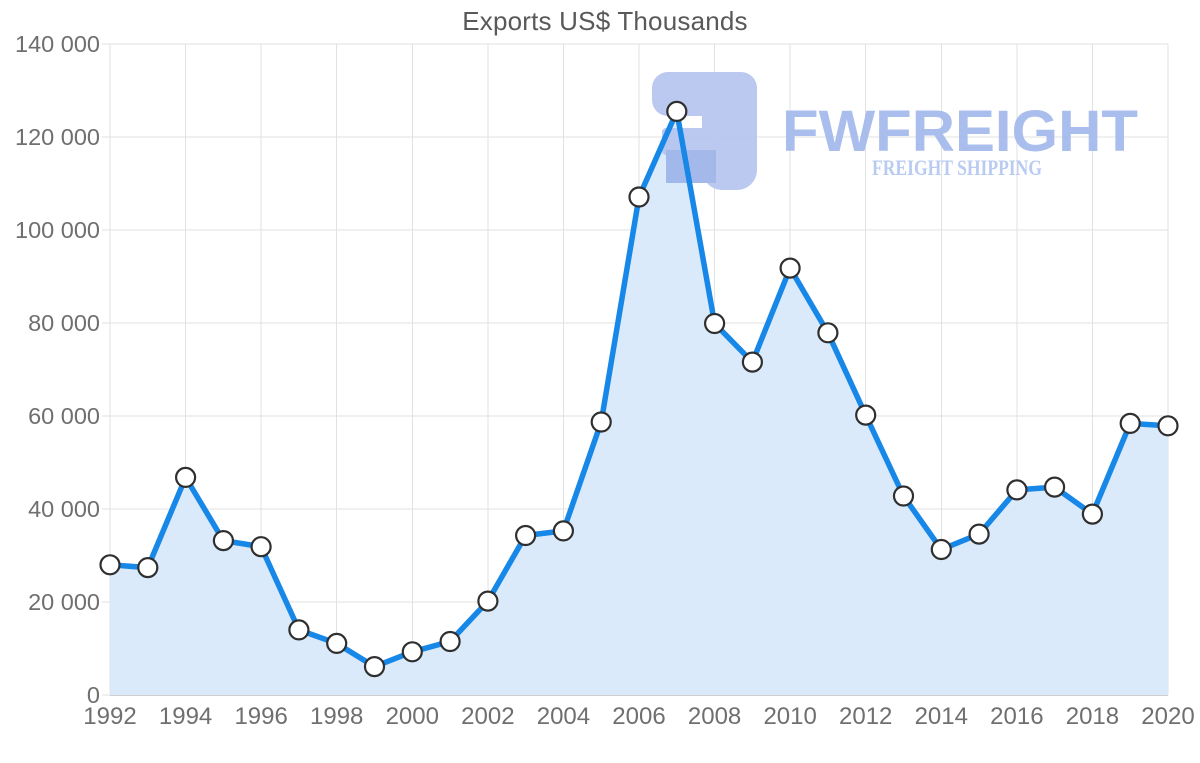 This screenshot has height=763, width=1200. I want to click on y-tick-label: 60 000, so click(64, 416).